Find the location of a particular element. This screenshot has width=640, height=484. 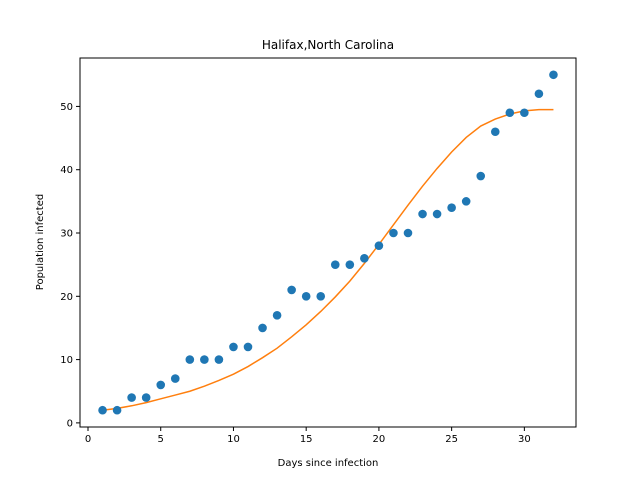

y-tick-label: 50 is located at coordinates (66, 107).